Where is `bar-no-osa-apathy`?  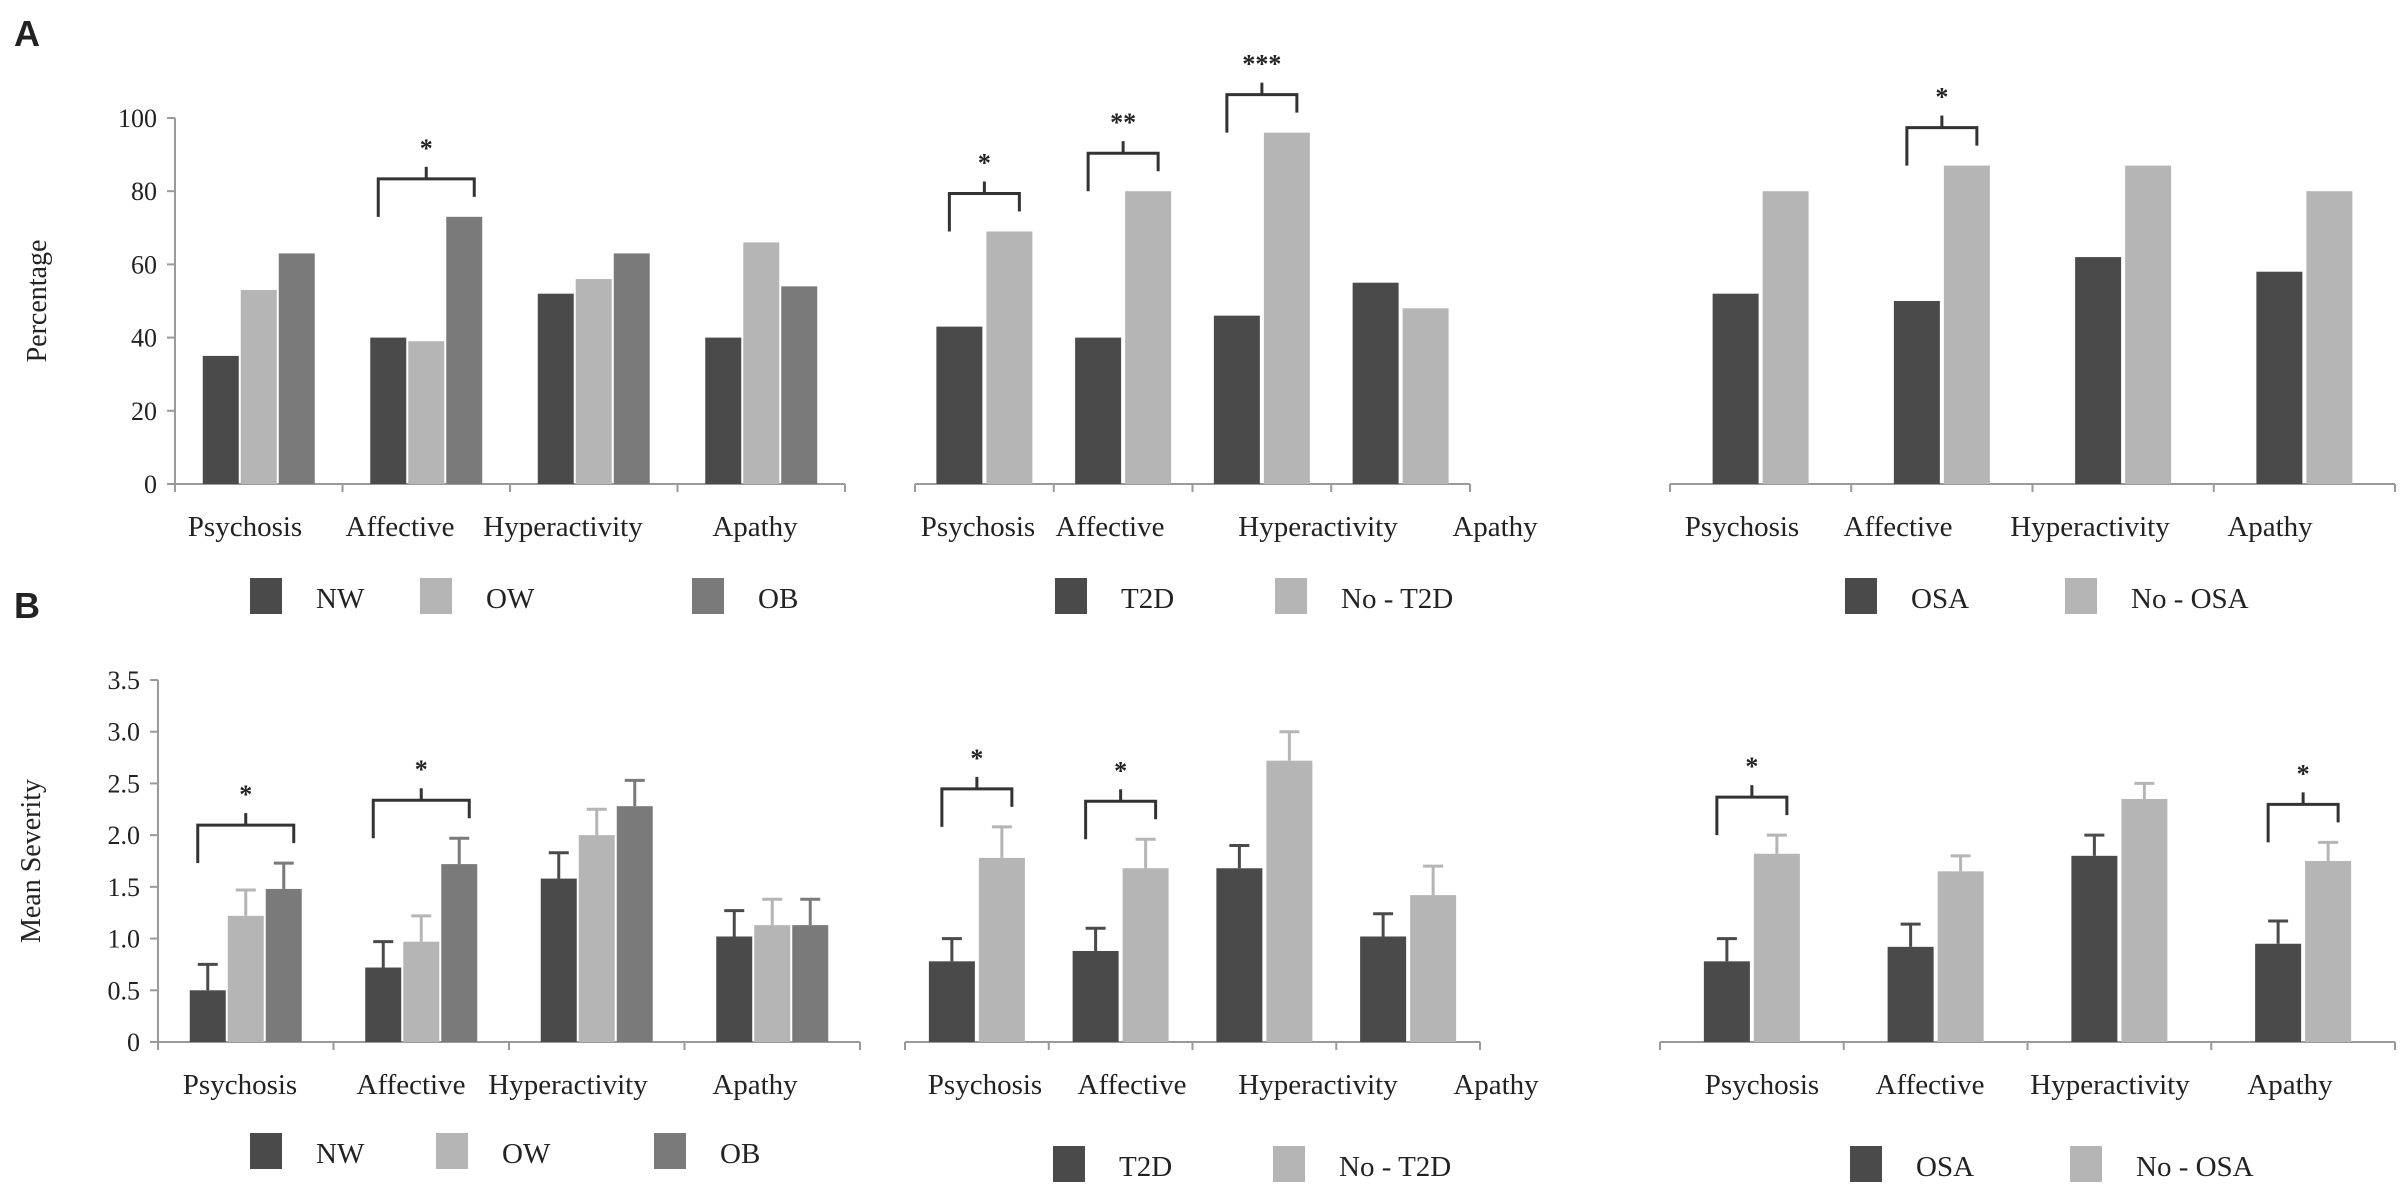
bar-no-osa-apathy is located at coordinates (2328, 951).